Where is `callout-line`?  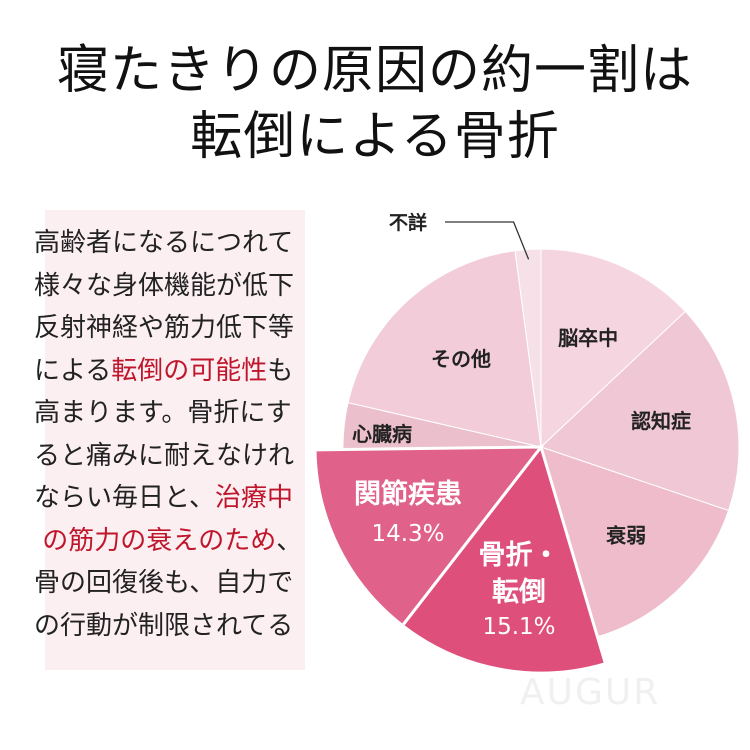 callout-line is located at coordinates (487, 240).